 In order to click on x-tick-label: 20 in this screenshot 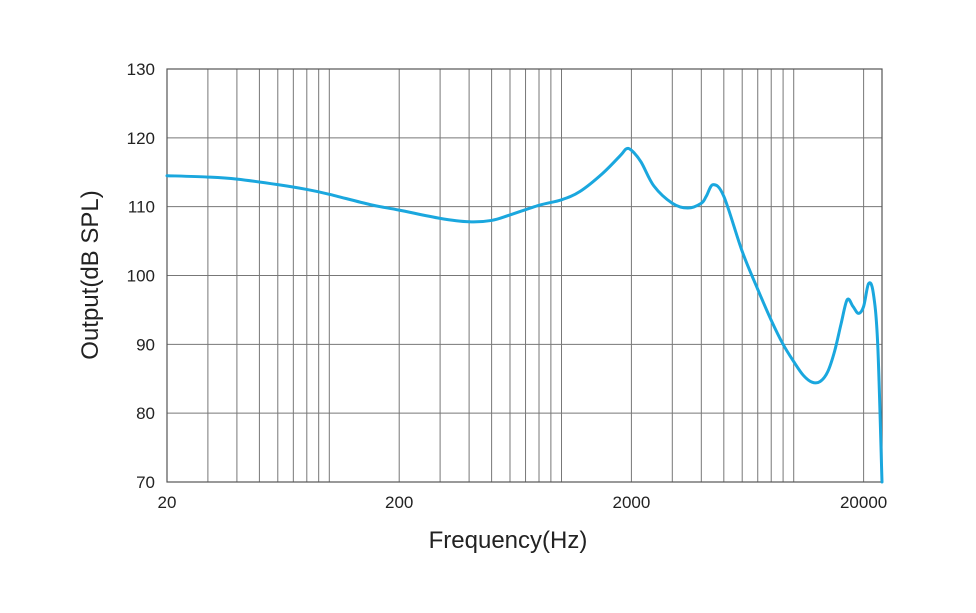, I will do `click(167, 502)`.